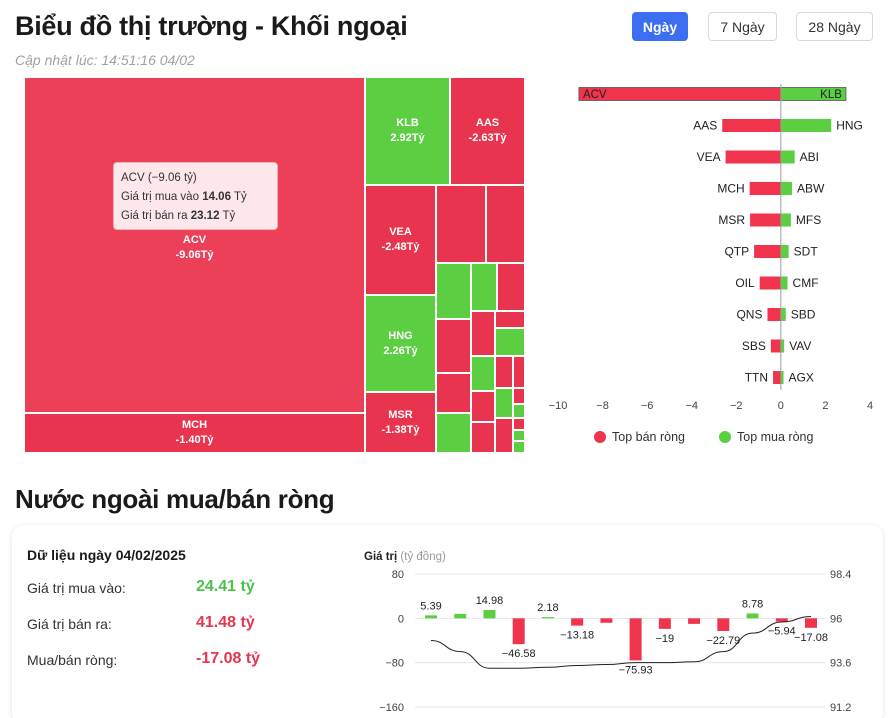 This screenshot has height=718, width=894. I want to click on treemap-cell-vea: VEA -2.48Tỷ, so click(400, 240).